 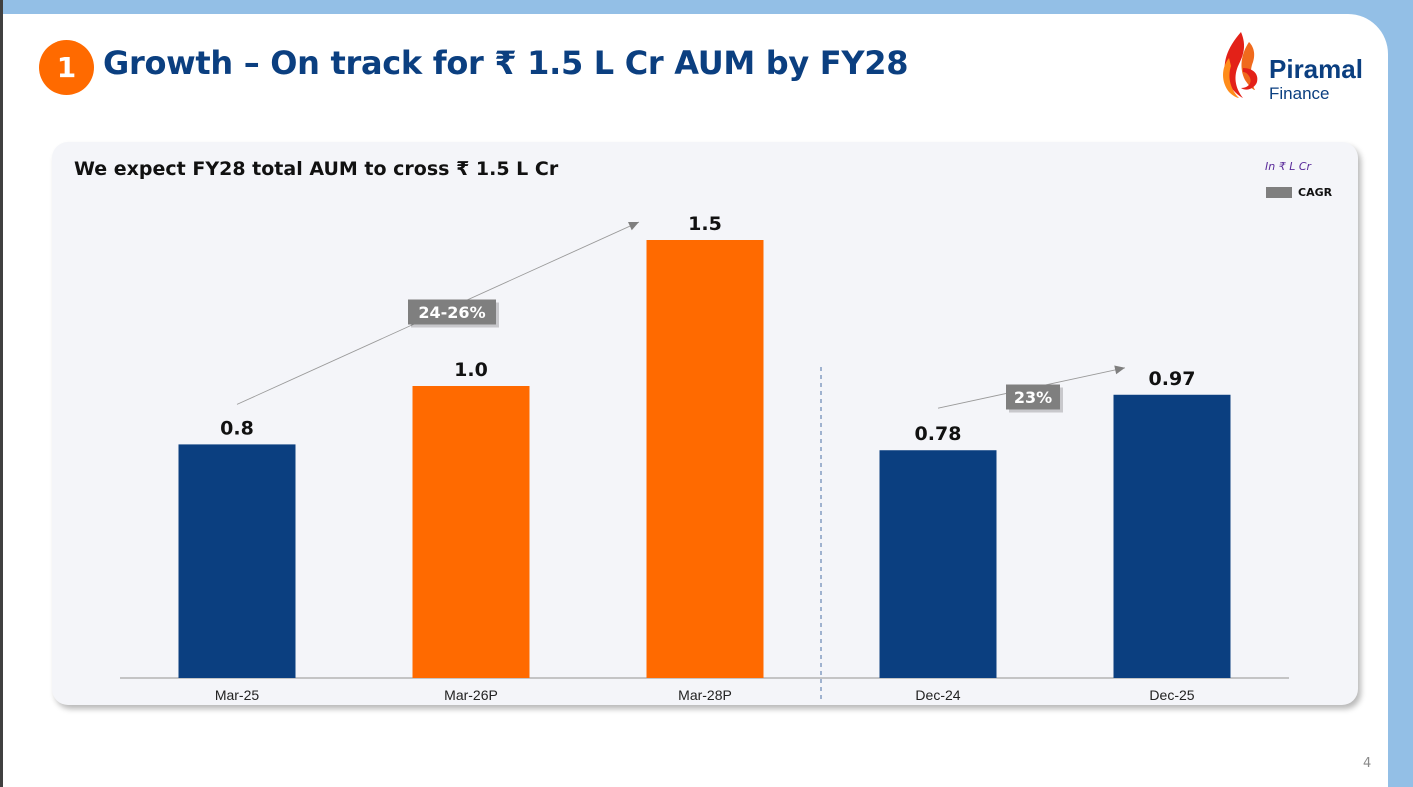 I want to click on cagr-annotation-left-arrow-head, so click(x=633, y=226).